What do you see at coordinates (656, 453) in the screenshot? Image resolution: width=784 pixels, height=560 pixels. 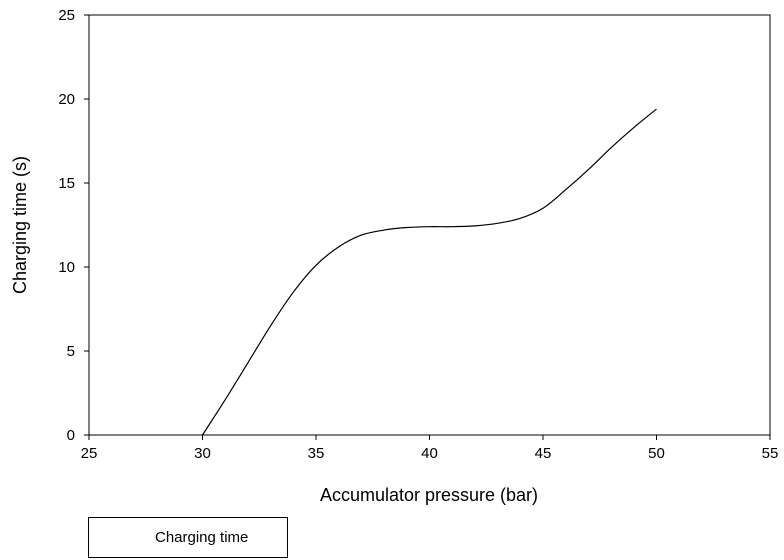 I see `x-tick-label: 50` at bounding box center [656, 453].